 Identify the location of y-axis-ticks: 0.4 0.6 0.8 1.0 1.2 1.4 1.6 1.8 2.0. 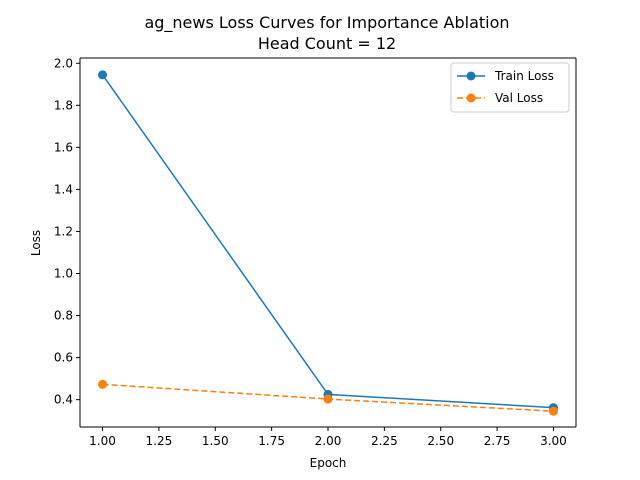
(67, 231).